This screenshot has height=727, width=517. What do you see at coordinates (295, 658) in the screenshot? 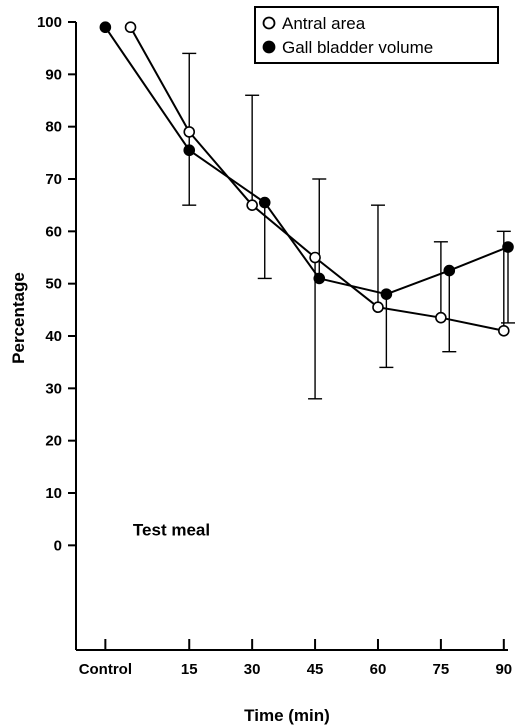
I see `x-ticks: Control 15 30 45 60 75 90` at bounding box center [295, 658].